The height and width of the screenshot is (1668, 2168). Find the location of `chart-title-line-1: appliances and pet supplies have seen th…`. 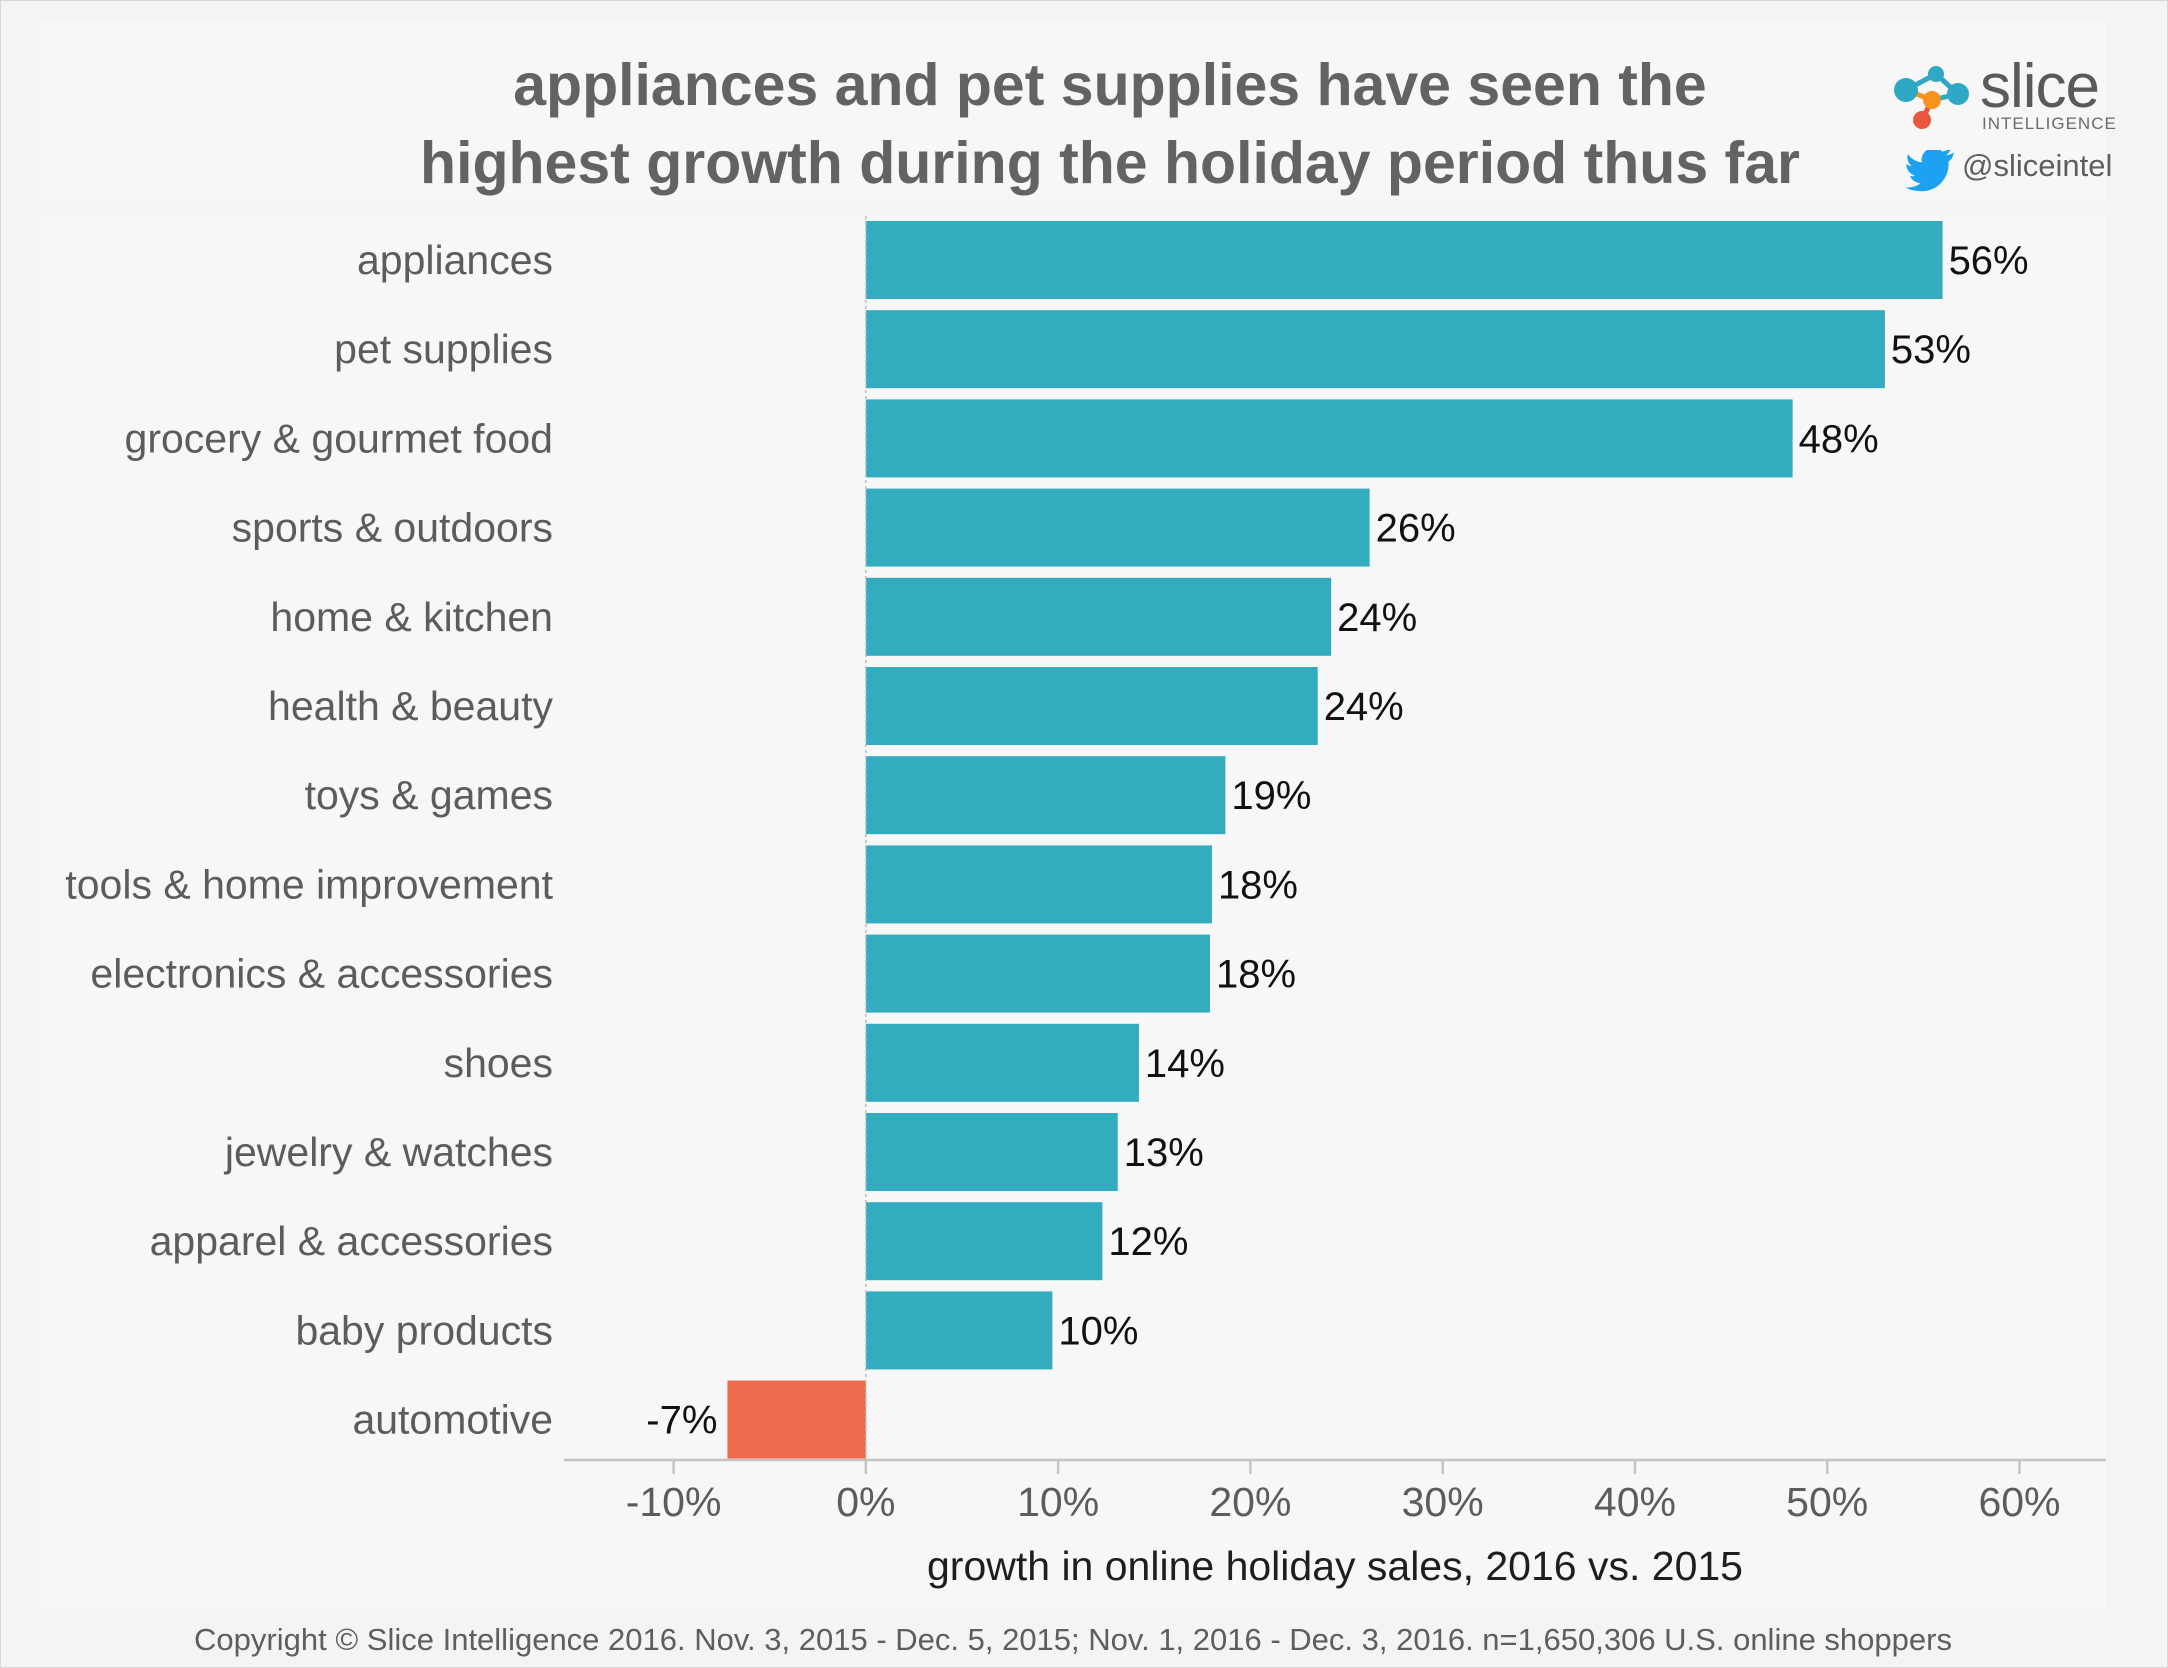

chart-title-line-1: appliances and pet supplies have seen th… is located at coordinates (1110, 85).